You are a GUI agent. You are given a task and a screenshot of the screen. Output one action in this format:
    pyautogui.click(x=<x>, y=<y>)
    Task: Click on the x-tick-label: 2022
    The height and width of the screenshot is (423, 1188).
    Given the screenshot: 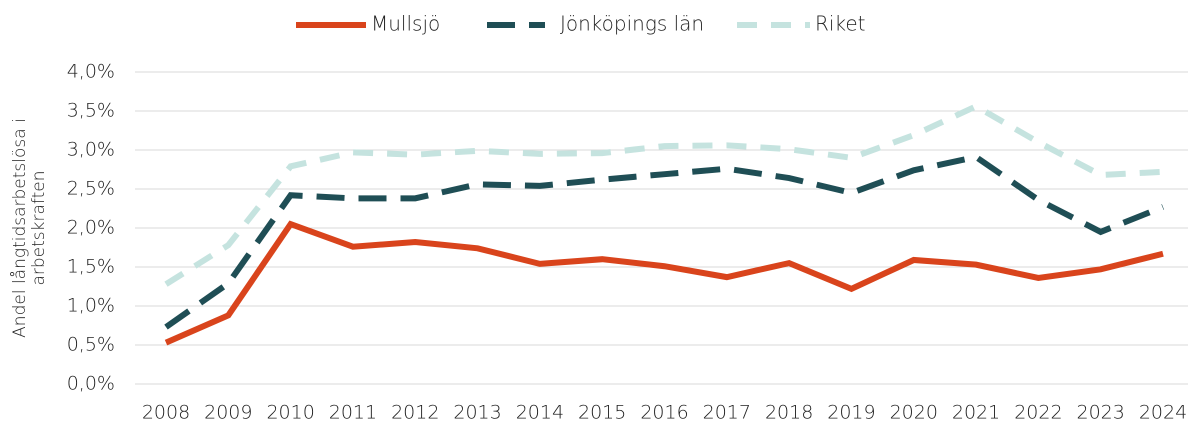 What is the action you would take?
    pyautogui.click(x=1038, y=412)
    